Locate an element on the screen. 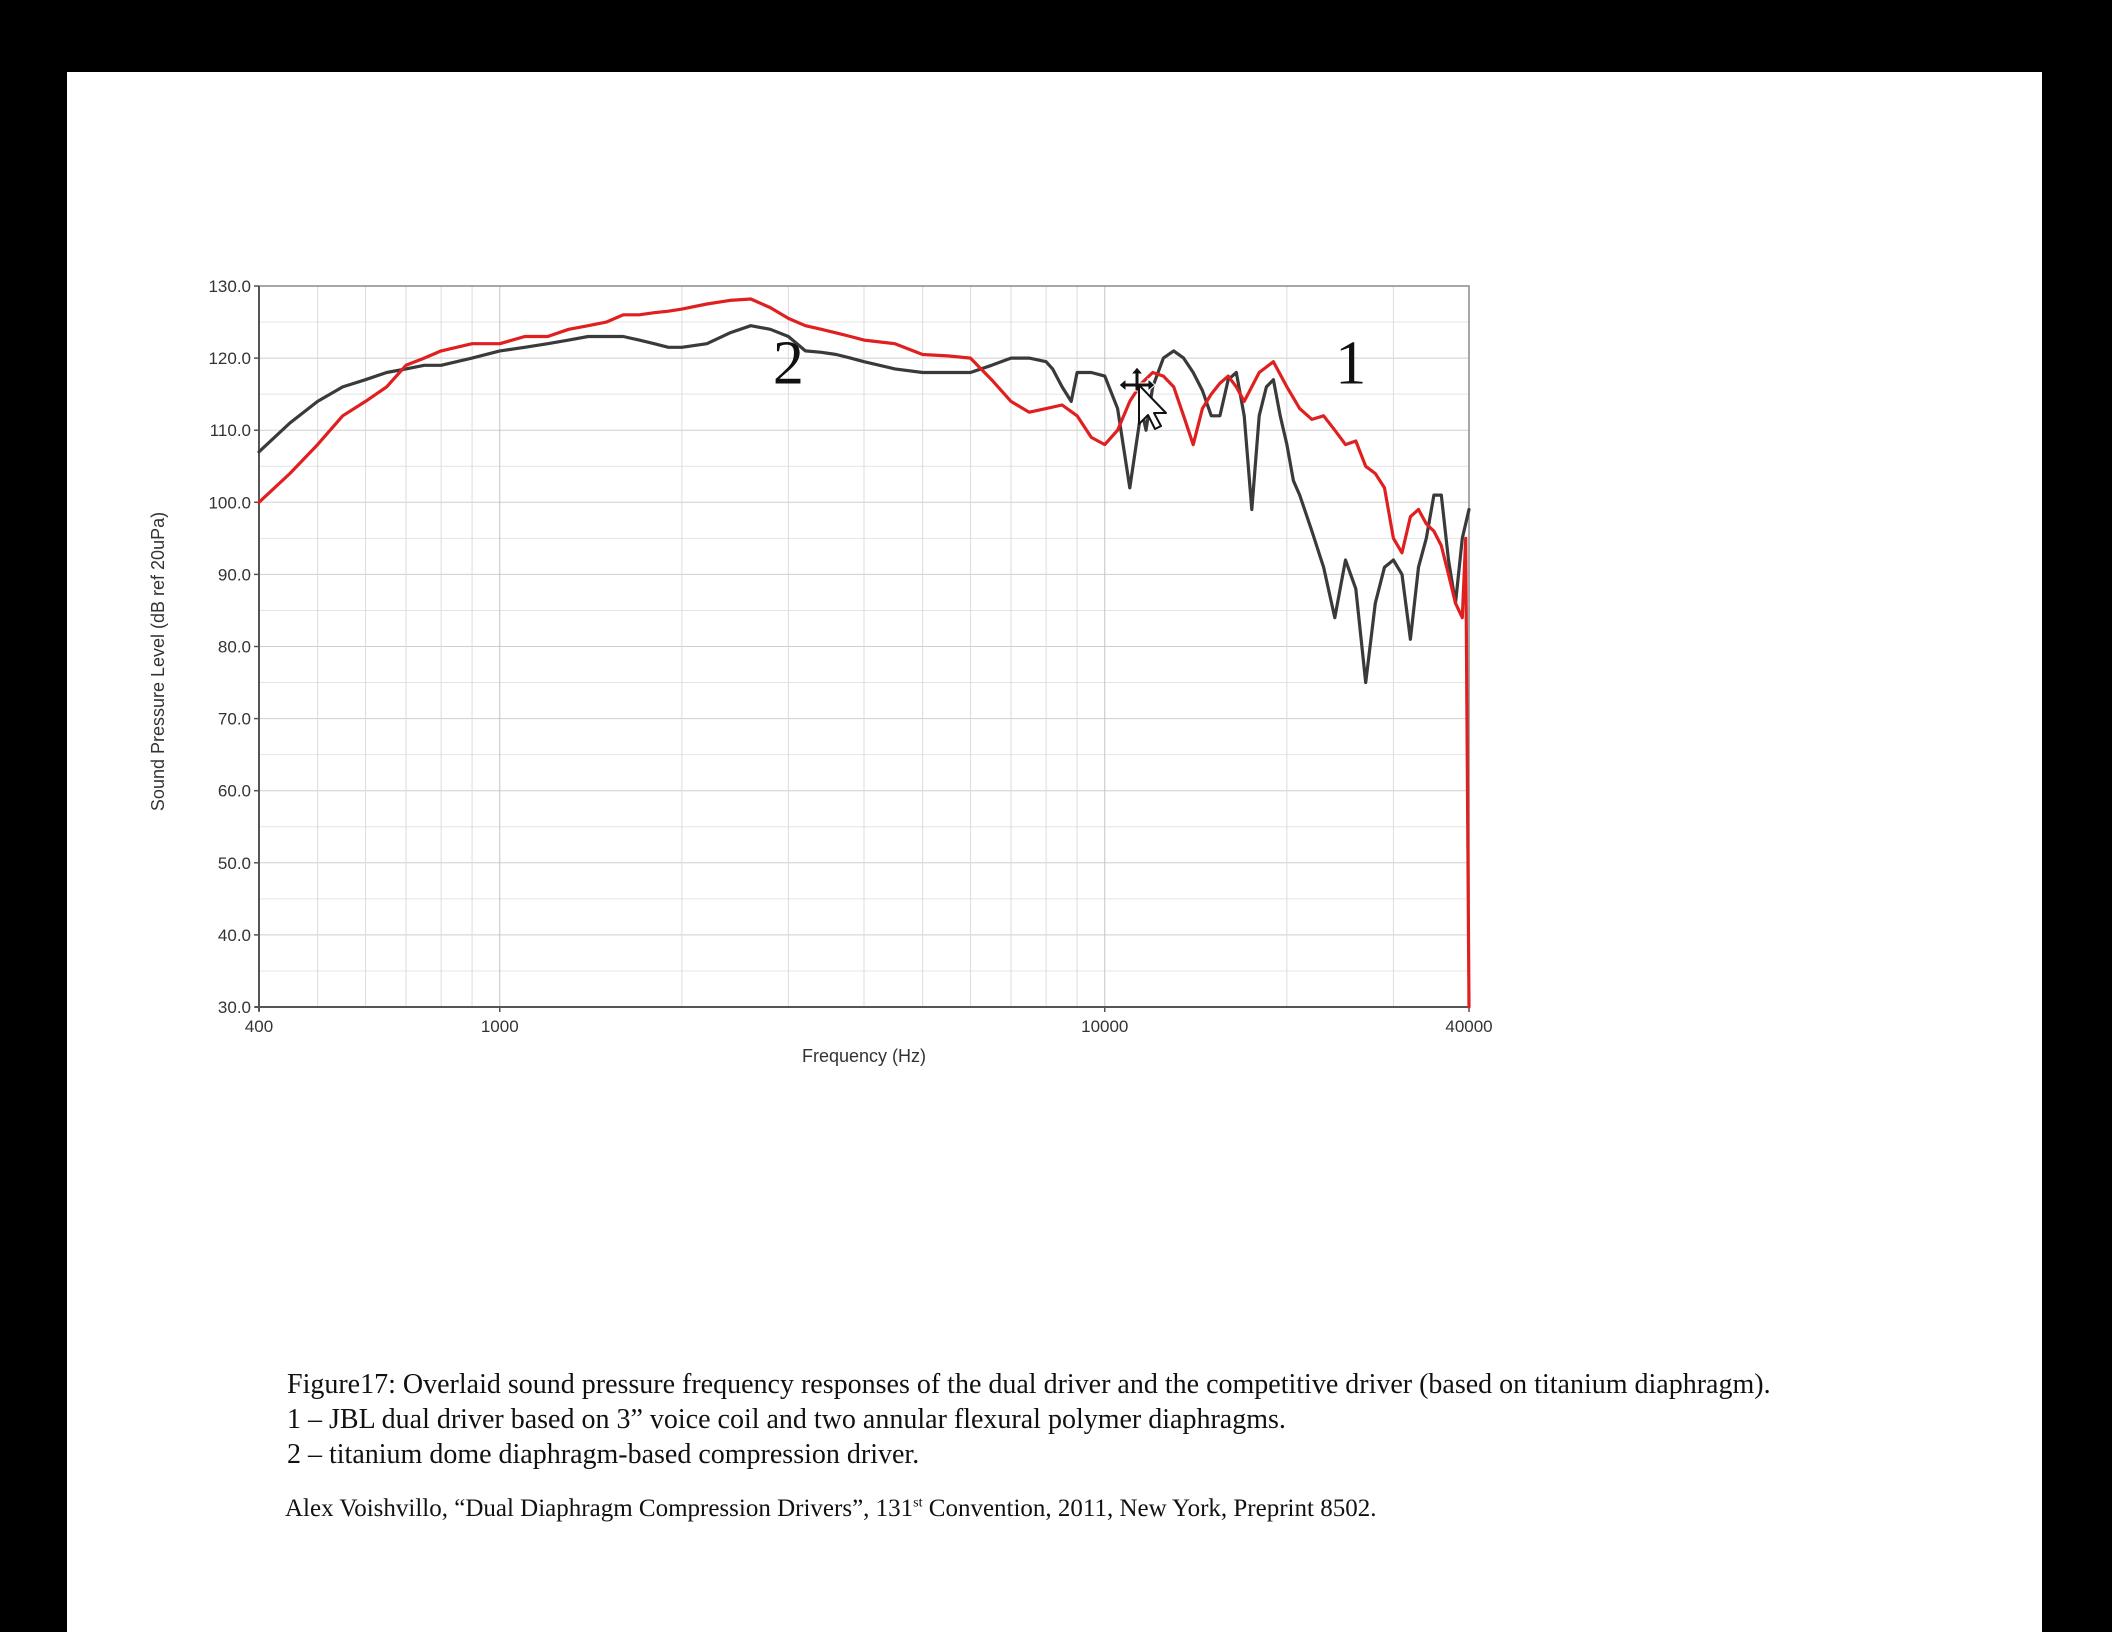 This screenshot has height=1632, width=2112. y-tick-label: 60.0 is located at coordinates (234, 791).